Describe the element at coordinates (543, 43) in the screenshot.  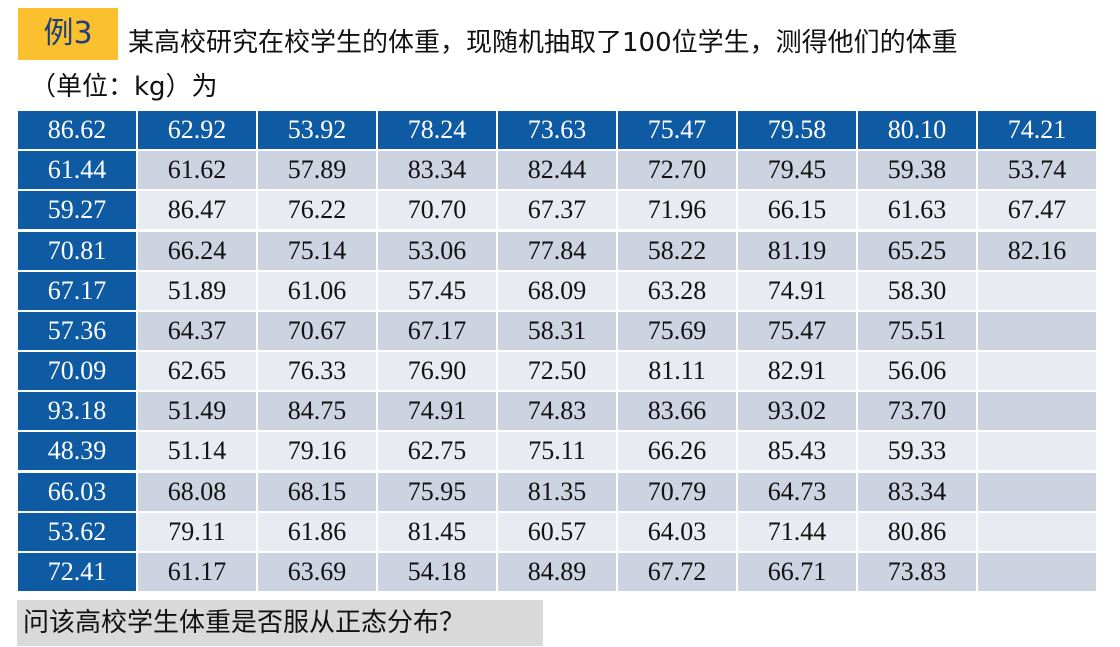
I see `problem-text: 某高校研究在校学生的体重，现随机抽取了100位学生，测得他们的体重` at that location.